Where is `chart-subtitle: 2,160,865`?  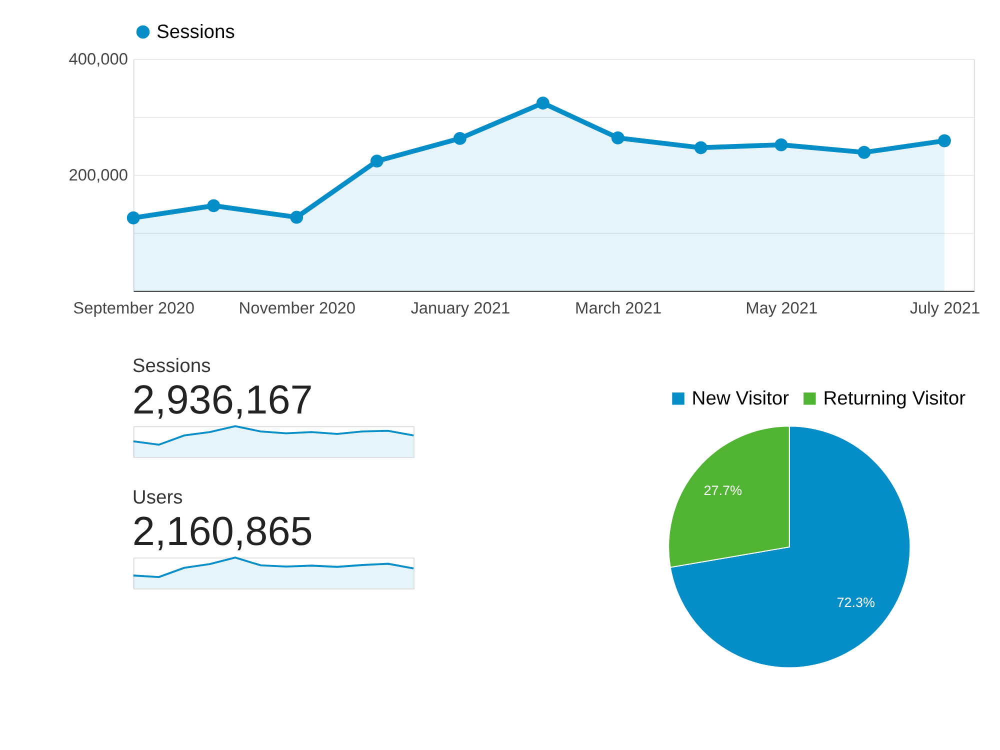
chart-subtitle: 2,160,865 is located at coordinates (222, 531).